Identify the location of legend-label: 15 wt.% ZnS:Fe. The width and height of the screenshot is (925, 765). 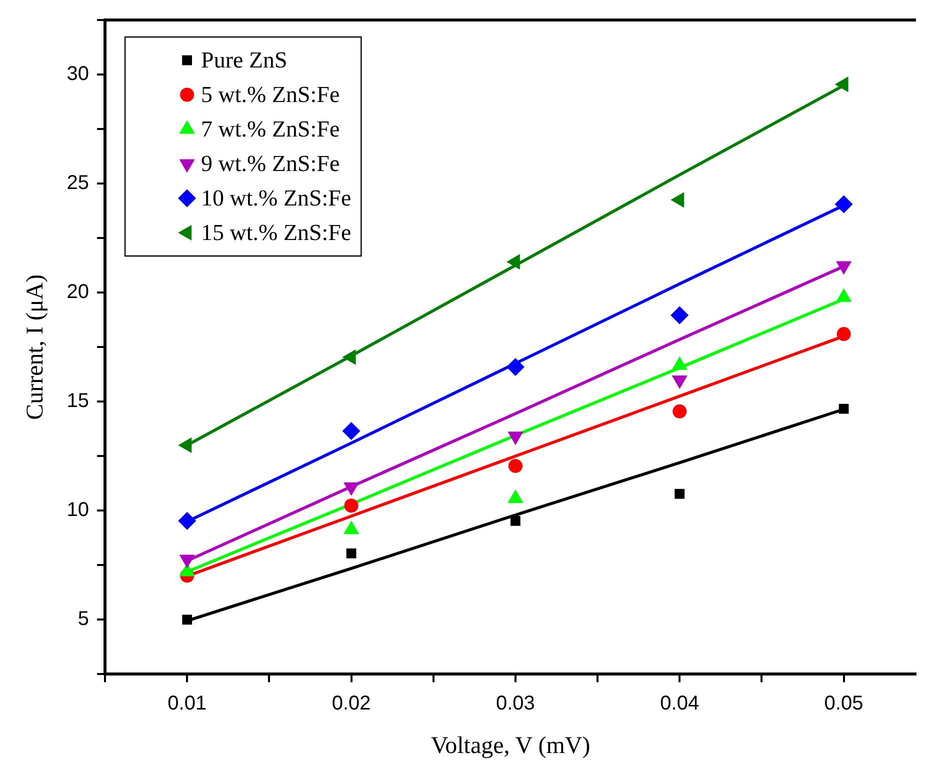
(276, 232).